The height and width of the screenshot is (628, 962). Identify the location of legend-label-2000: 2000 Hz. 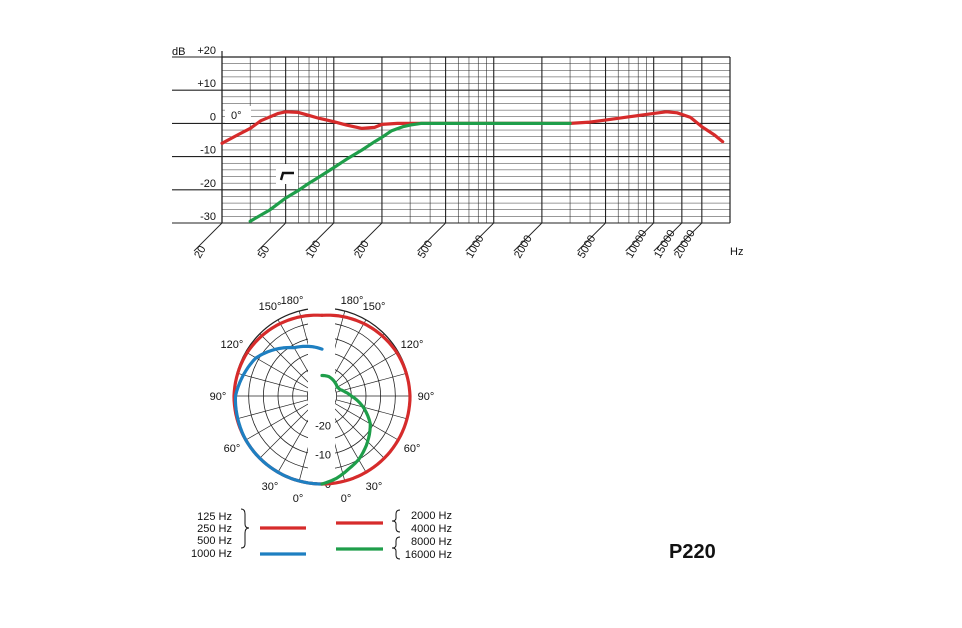
(431, 516).